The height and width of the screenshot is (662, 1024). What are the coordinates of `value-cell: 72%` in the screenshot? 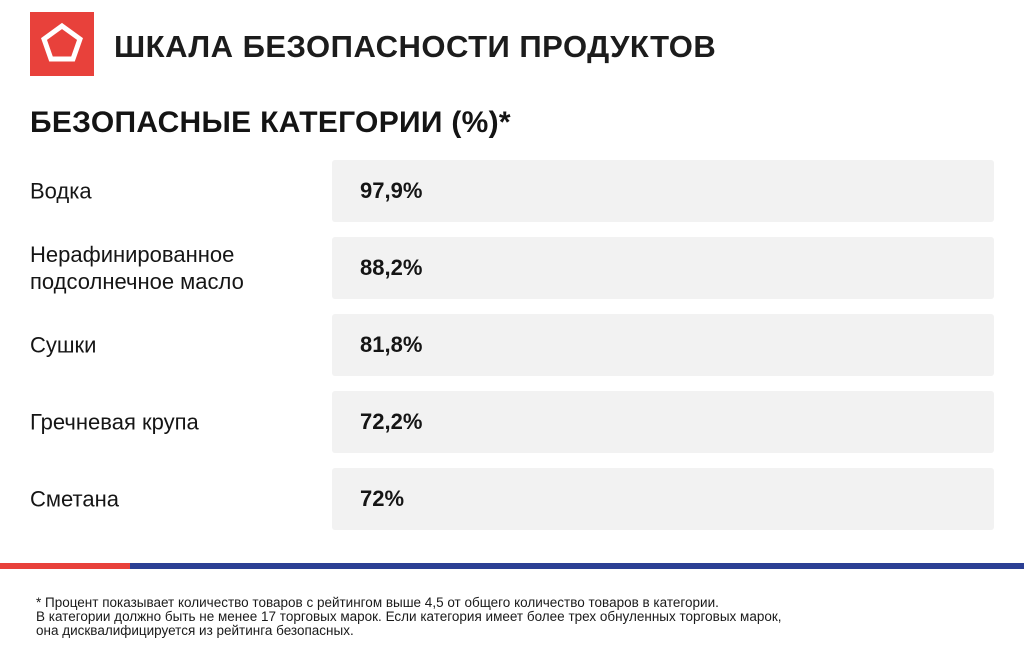 It's located at (663, 499).